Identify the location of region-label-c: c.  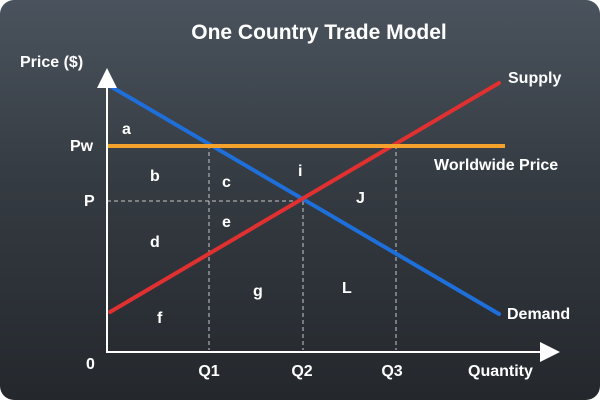
(226, 182).